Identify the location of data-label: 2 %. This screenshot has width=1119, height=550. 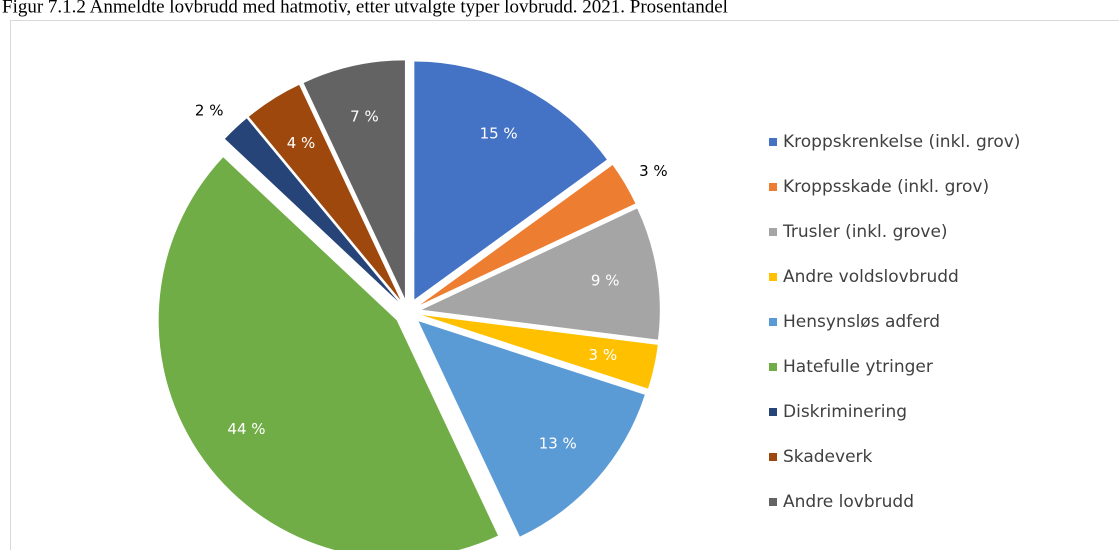
(209, 110).